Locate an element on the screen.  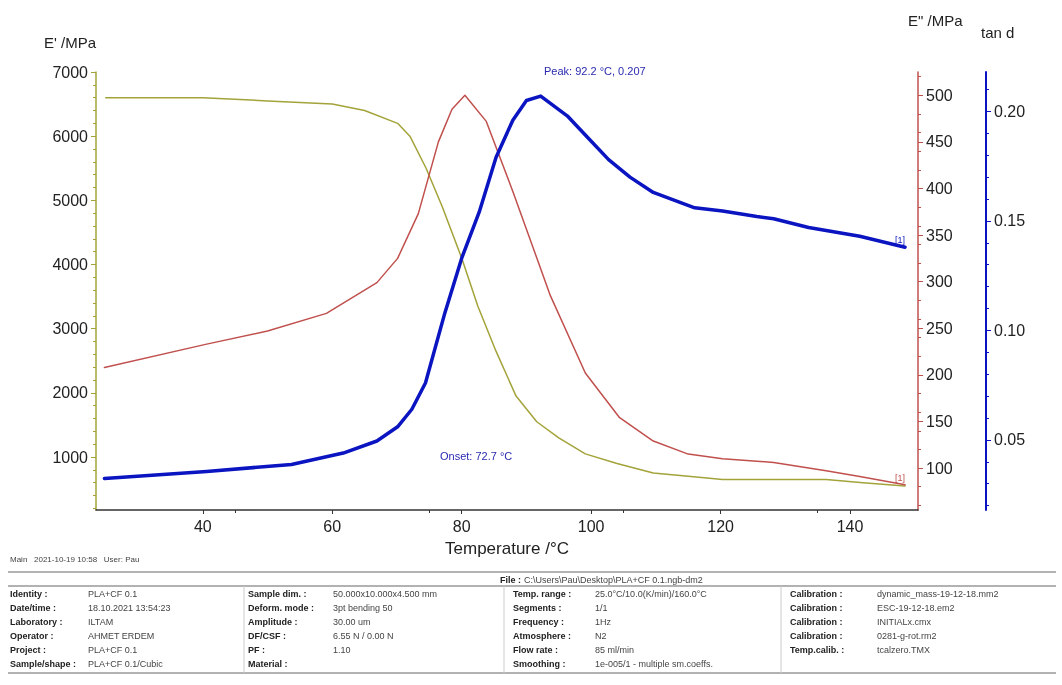
text: Calibration : 0281-g-rot.rm2 is located at coordinates (863, 635).